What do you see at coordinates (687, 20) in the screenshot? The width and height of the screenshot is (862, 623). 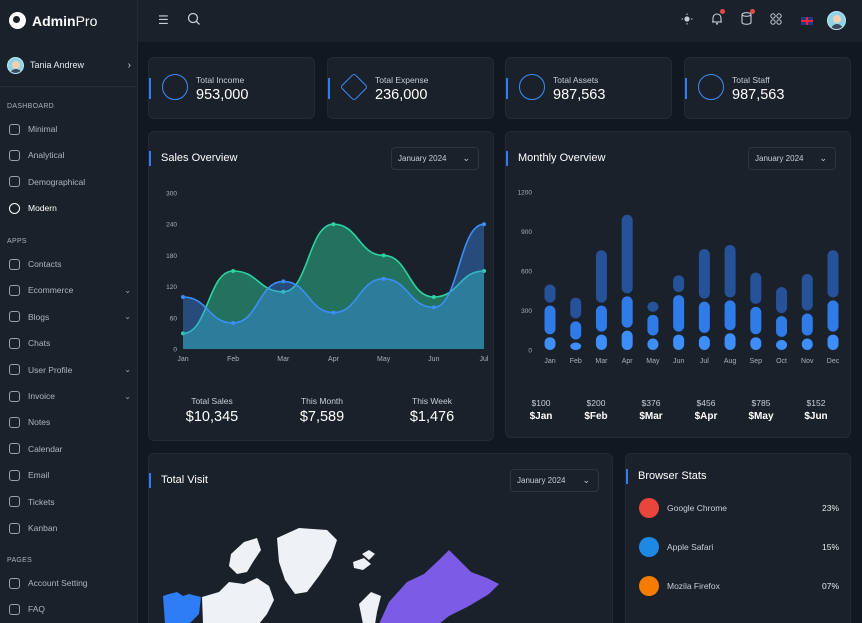 I see `theme-icon` at bounding box center [687, 20].